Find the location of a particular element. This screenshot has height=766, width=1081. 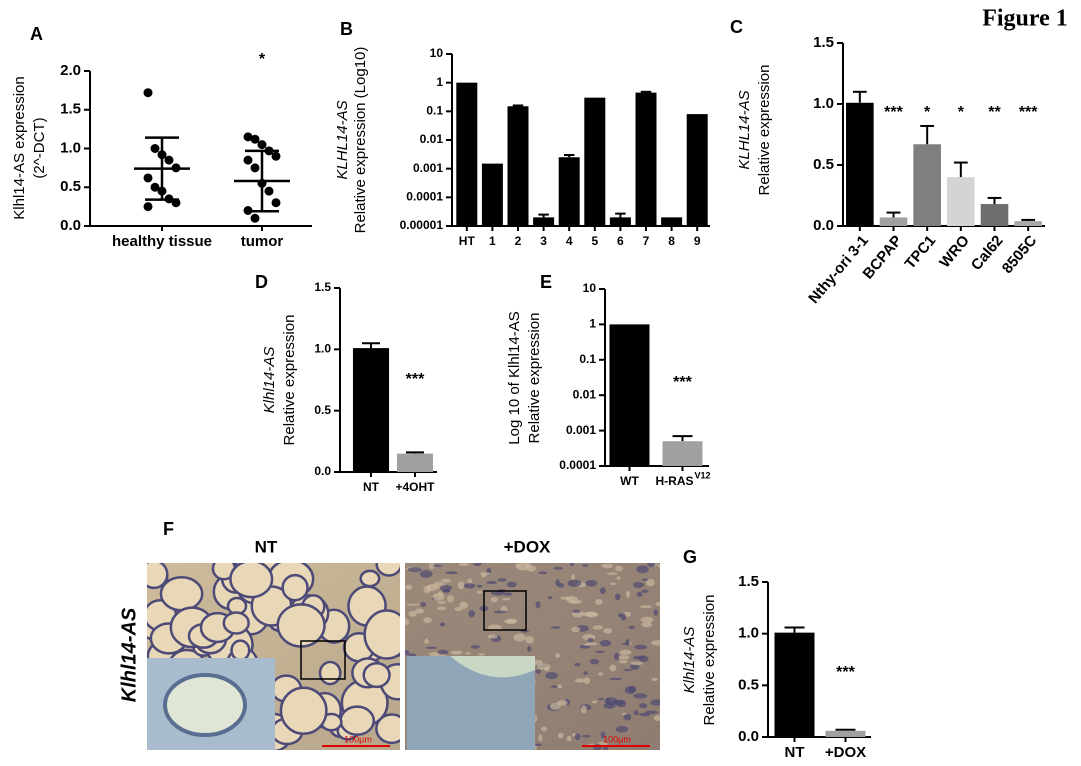

y-tick-label: 1 is located at coordinates (592, 324).